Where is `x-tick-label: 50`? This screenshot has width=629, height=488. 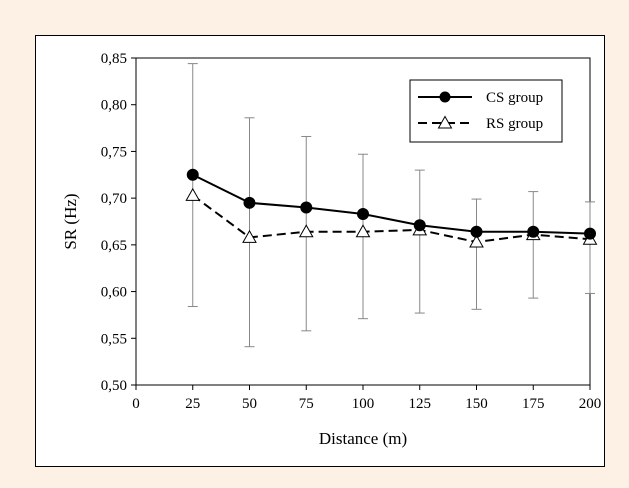 x-tick-label: 50 is located at coordinates (249, 404).